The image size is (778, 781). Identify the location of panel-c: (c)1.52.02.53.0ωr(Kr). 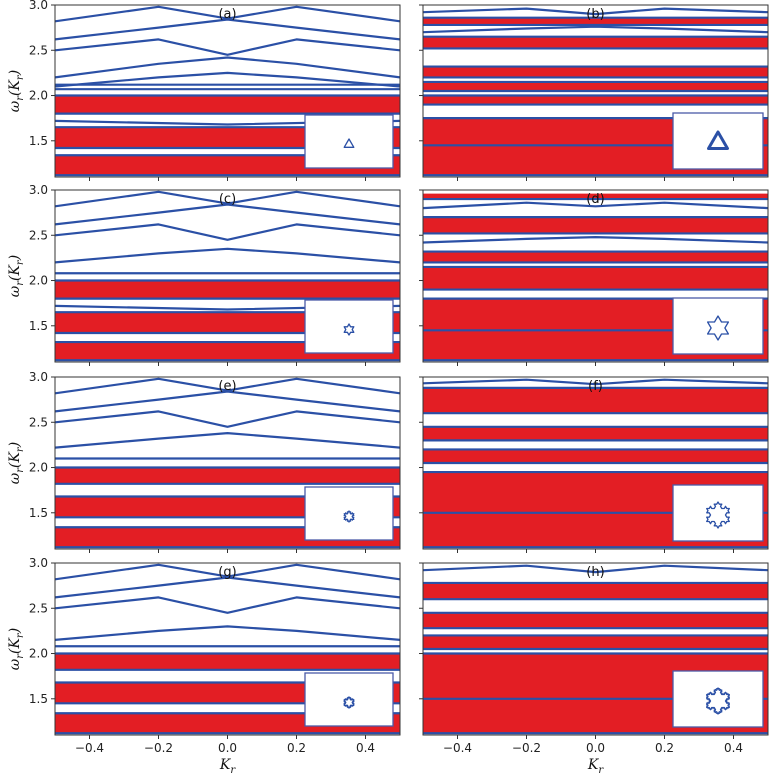
(204, 274).